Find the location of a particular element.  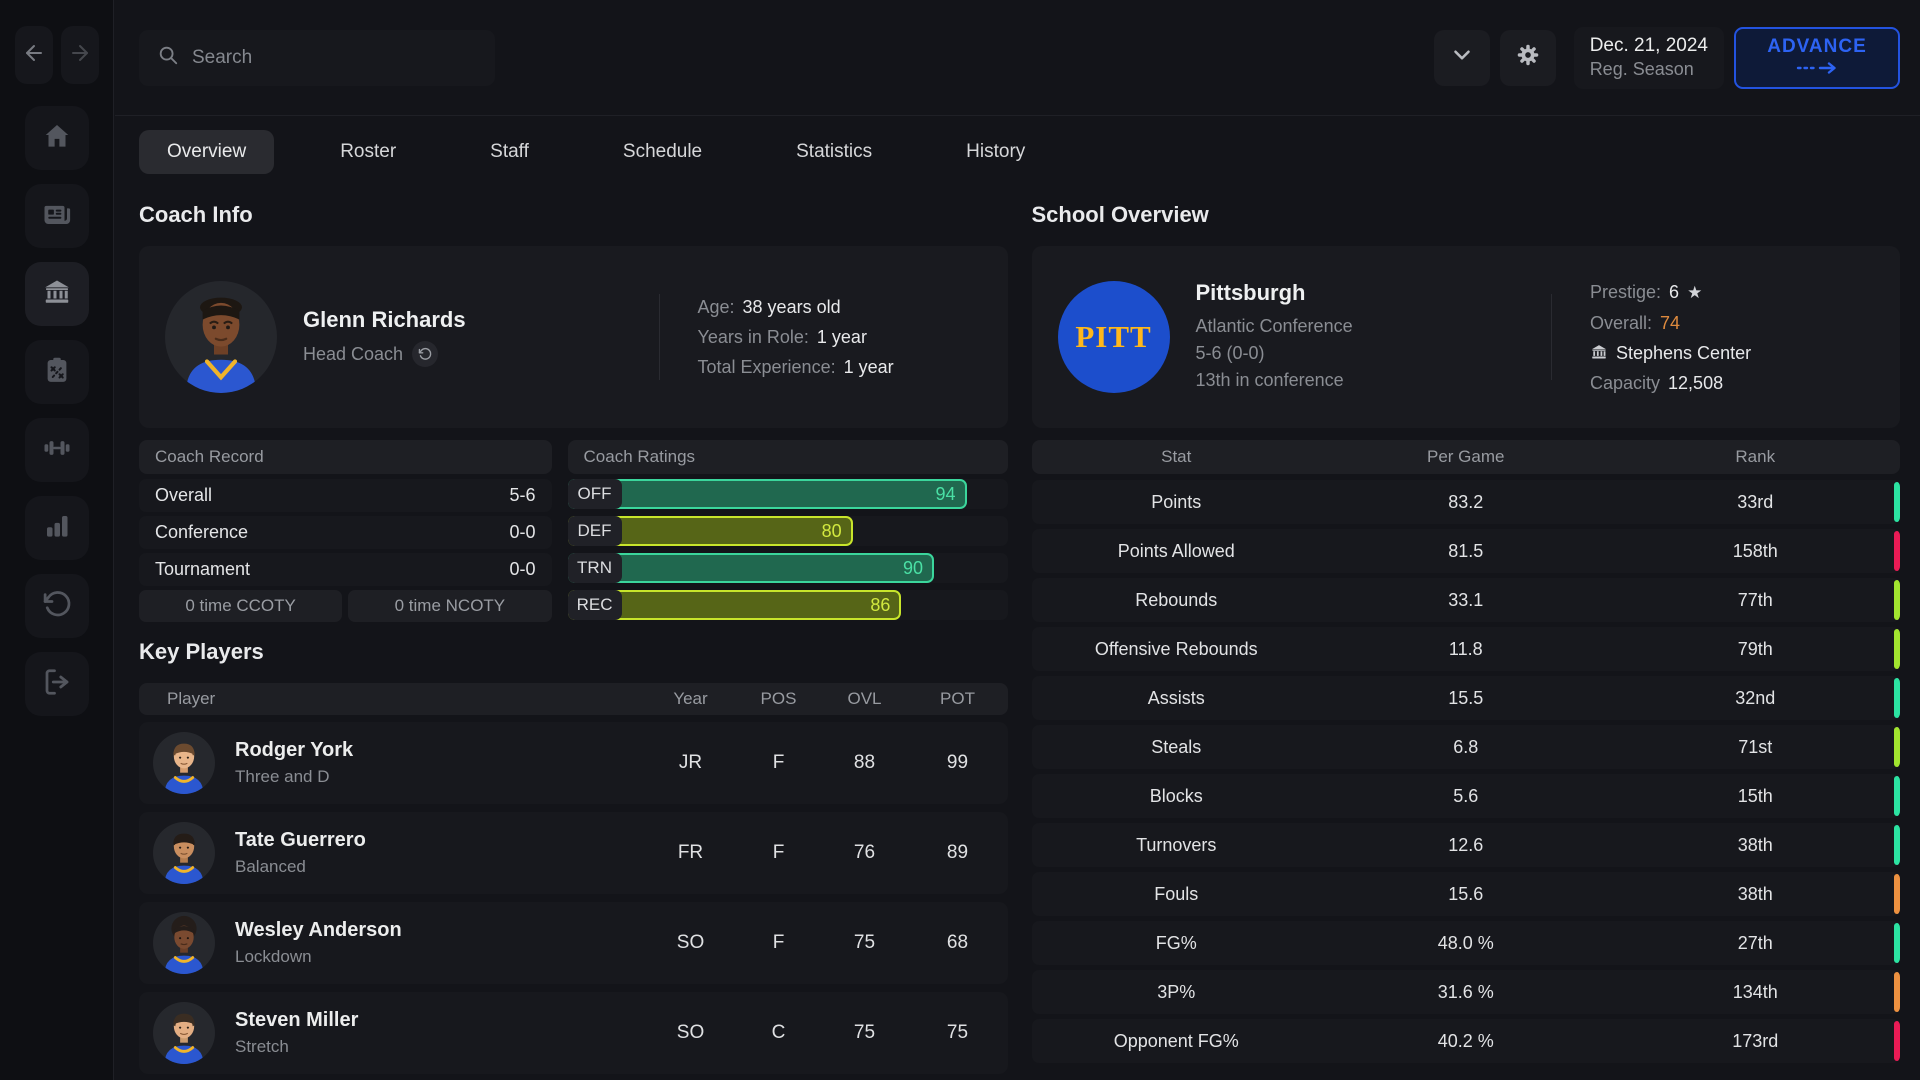

player-row-wesley-anderson: Wesley Anderson Lockdown SO F 75 68 is located at coordinates (573, 943).